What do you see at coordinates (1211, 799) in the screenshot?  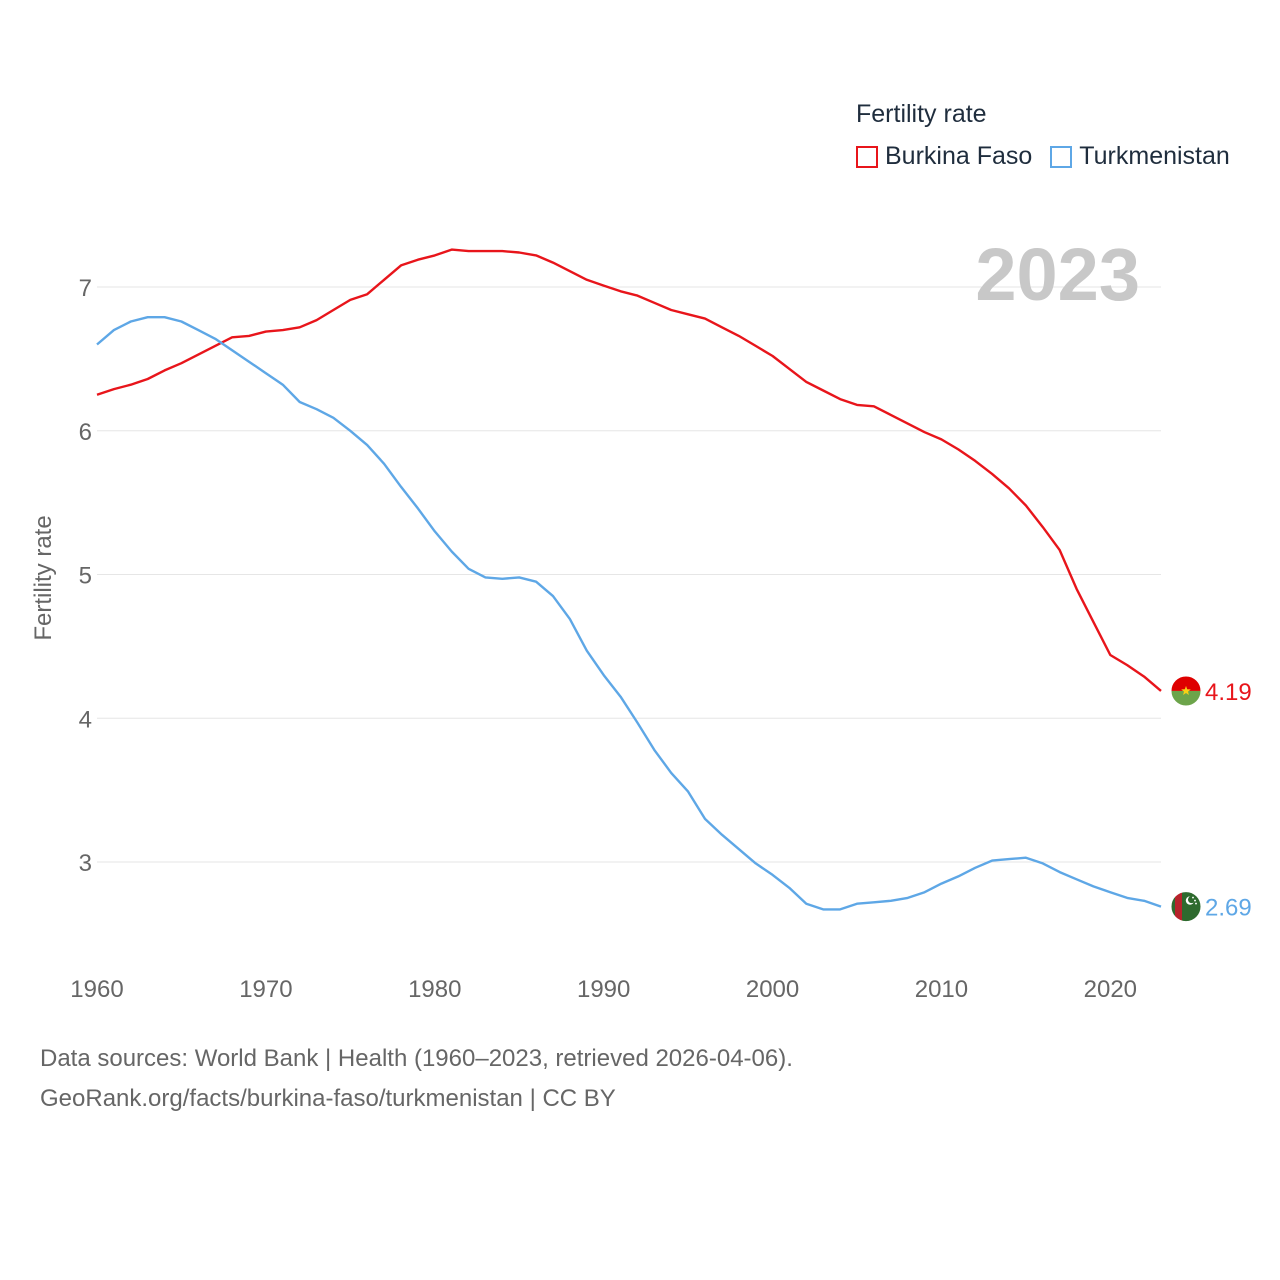 I see `end-markers: 4.19 2.69` at bounding box center [1211, 799].